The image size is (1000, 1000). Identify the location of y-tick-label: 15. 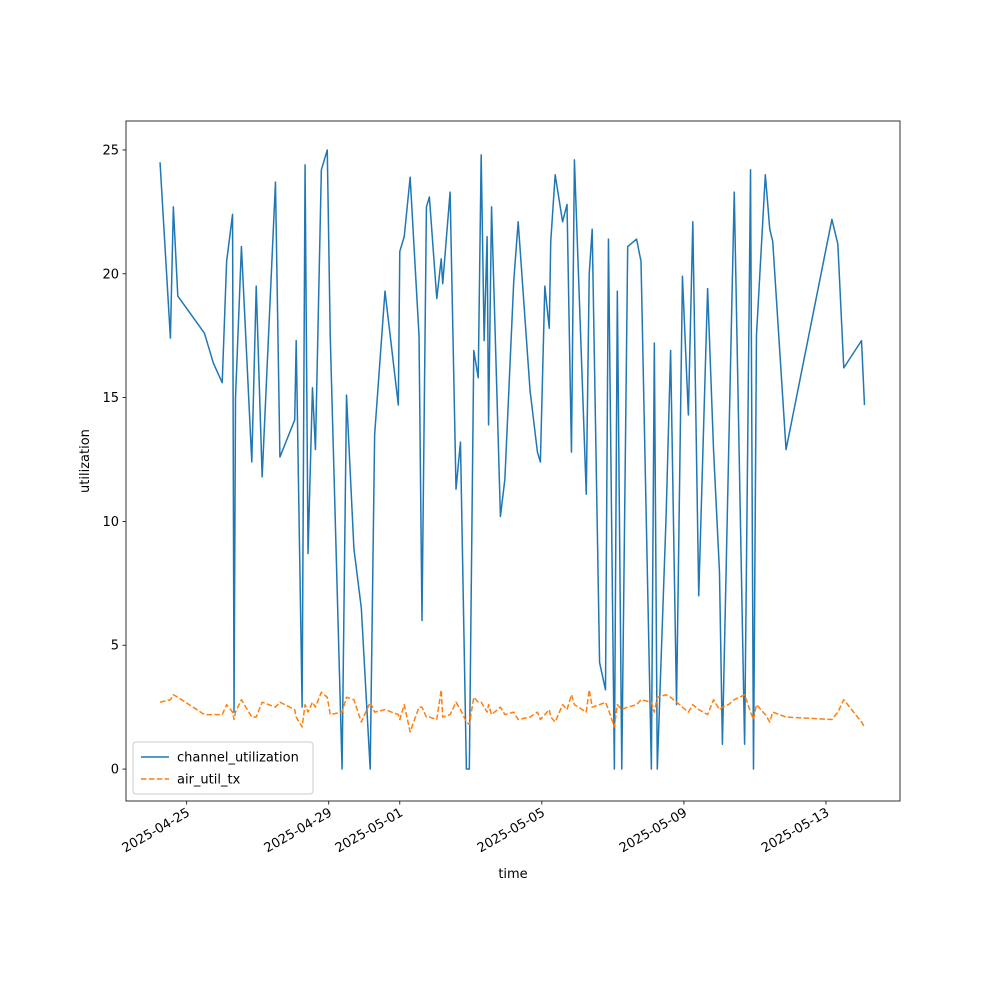
(110, 398).